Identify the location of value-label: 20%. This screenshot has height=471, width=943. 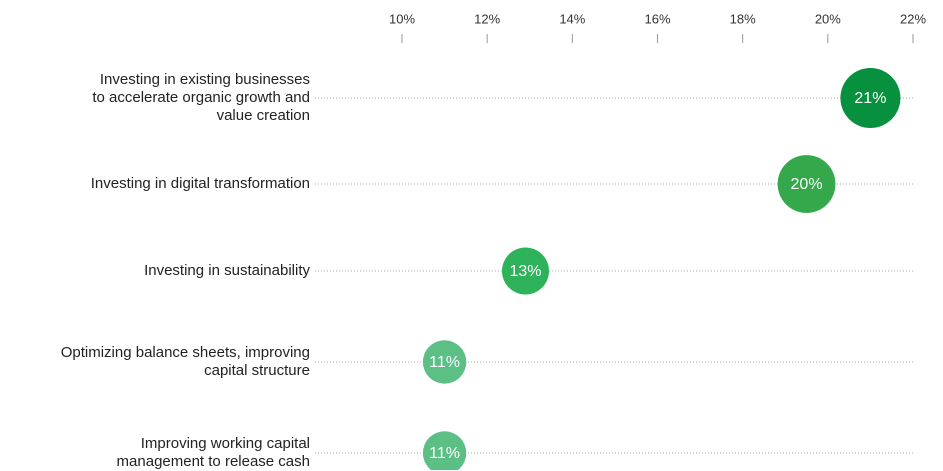
(807, 184).